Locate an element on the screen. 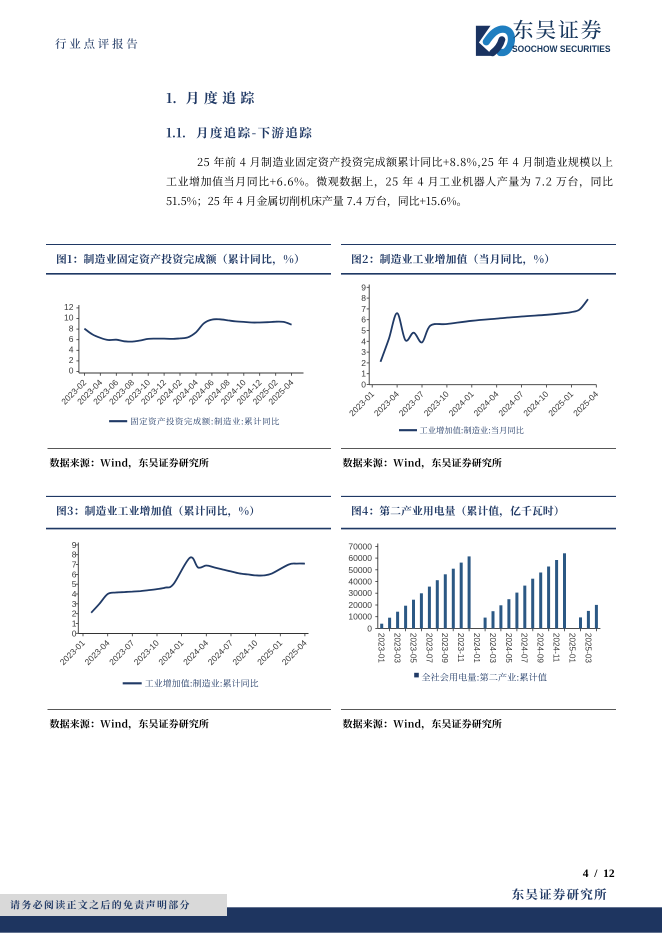  svg-text: 30000 is located at coordinates (360, 593).